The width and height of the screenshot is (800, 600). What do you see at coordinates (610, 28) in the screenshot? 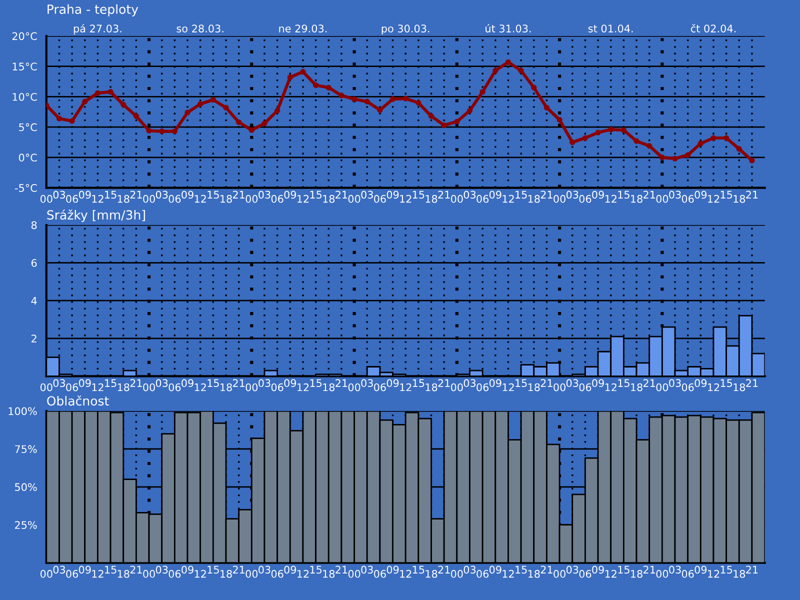
I see `text: st 01.04.` at bounding box center [610, 28].